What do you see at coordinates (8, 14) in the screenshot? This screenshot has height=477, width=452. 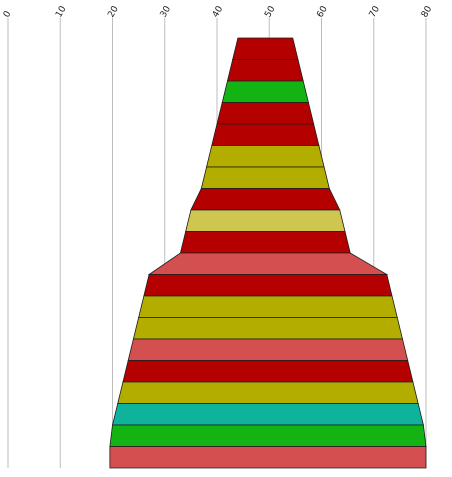 I see `x-tick-label-0: 0` at bounding box center [8, 14].